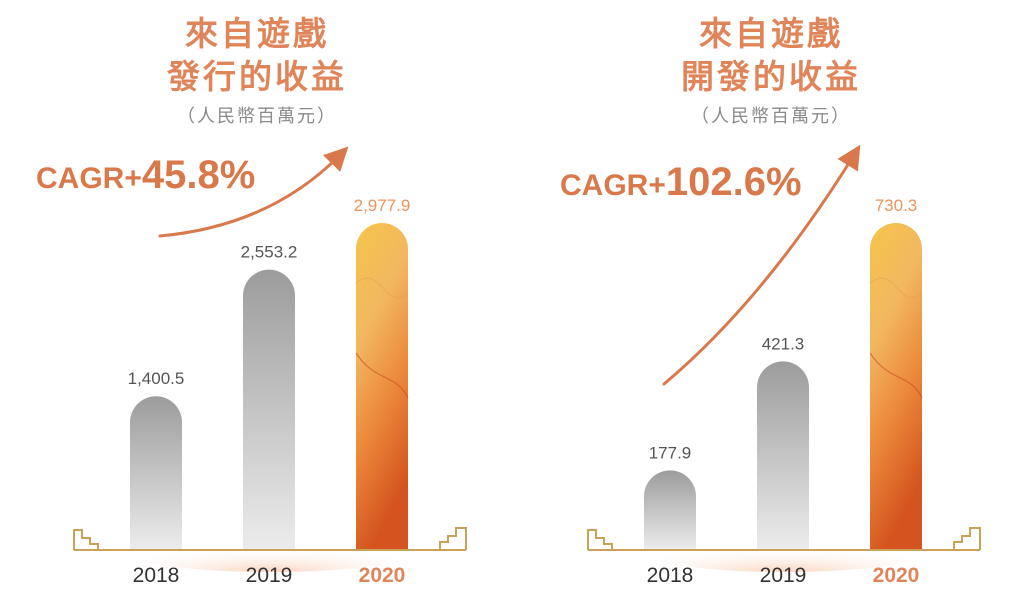 The image size is (1028, 598). What do you see at coordinates (783, 343) in the screenshot?
I see `bar-value-label: 421.3` at bounding box center [783, 343].